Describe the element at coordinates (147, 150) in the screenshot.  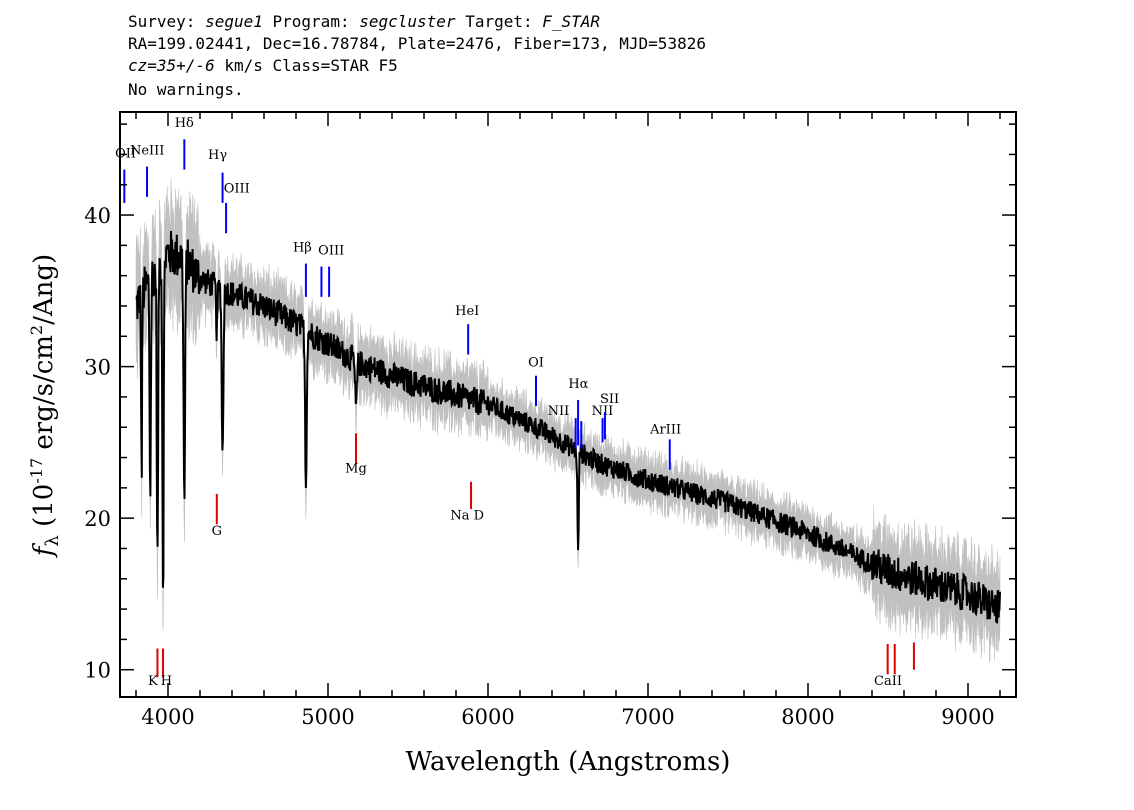
I see `emission-line-label: NeIII` at that location.